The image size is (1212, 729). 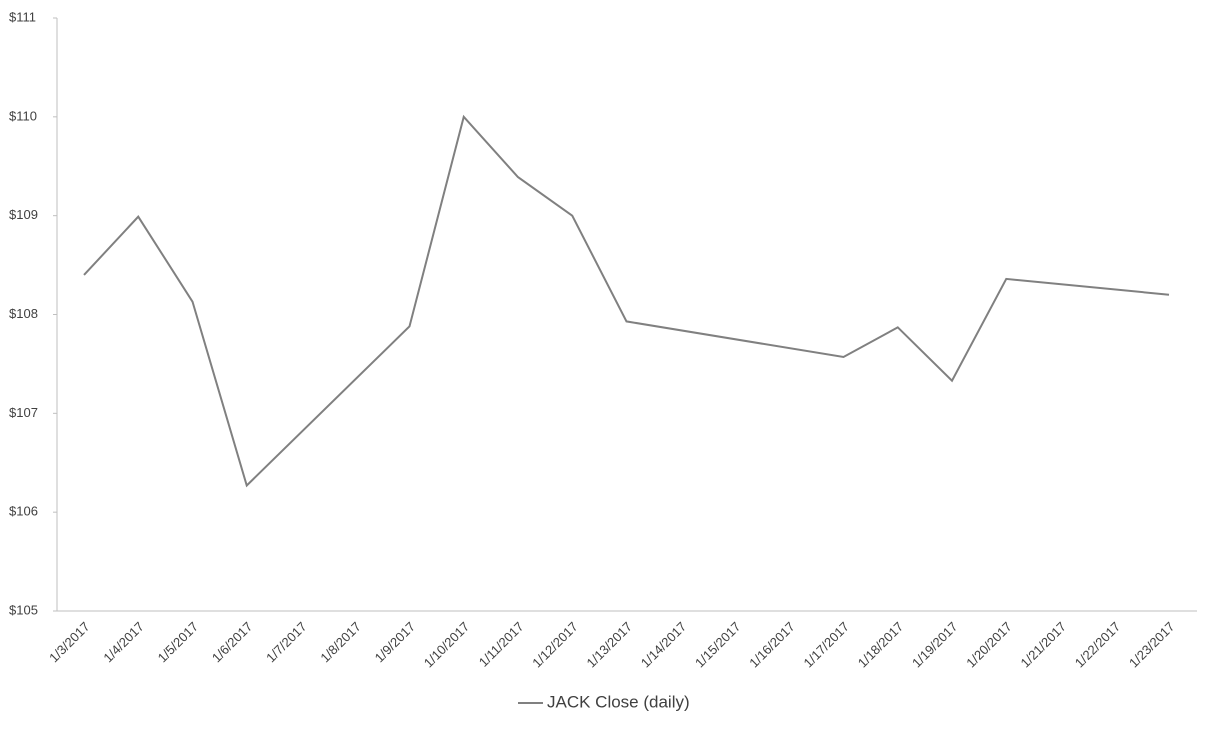 I want to click on y-tick-label: $110, so click(x=23, y=115).